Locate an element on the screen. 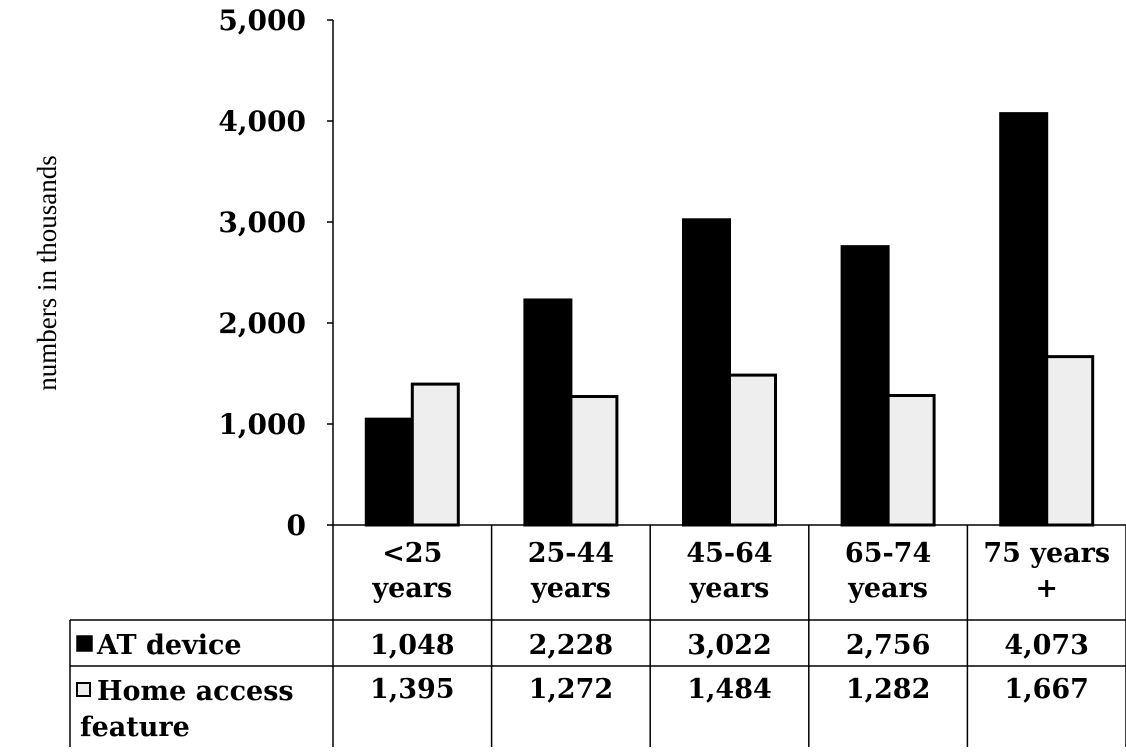  data-label-at-device: 2,756 is located at coordinates (888, 645).